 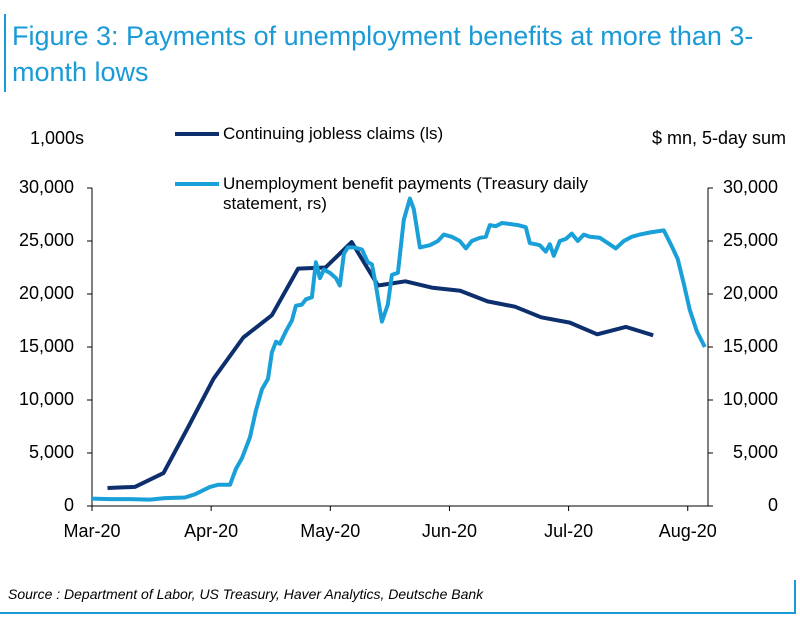 What do you see at coordinates (750, 187) in the screenshot?
I see `y2-tick-label: 30,000` at bounding box center [750, 187].